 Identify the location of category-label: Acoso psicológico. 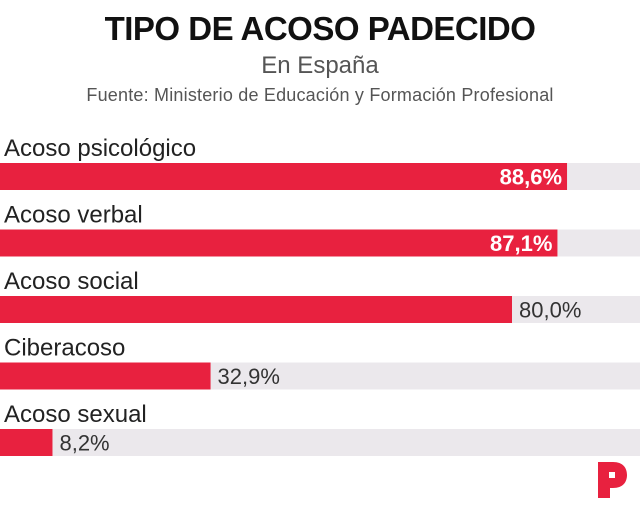
(100, 148).